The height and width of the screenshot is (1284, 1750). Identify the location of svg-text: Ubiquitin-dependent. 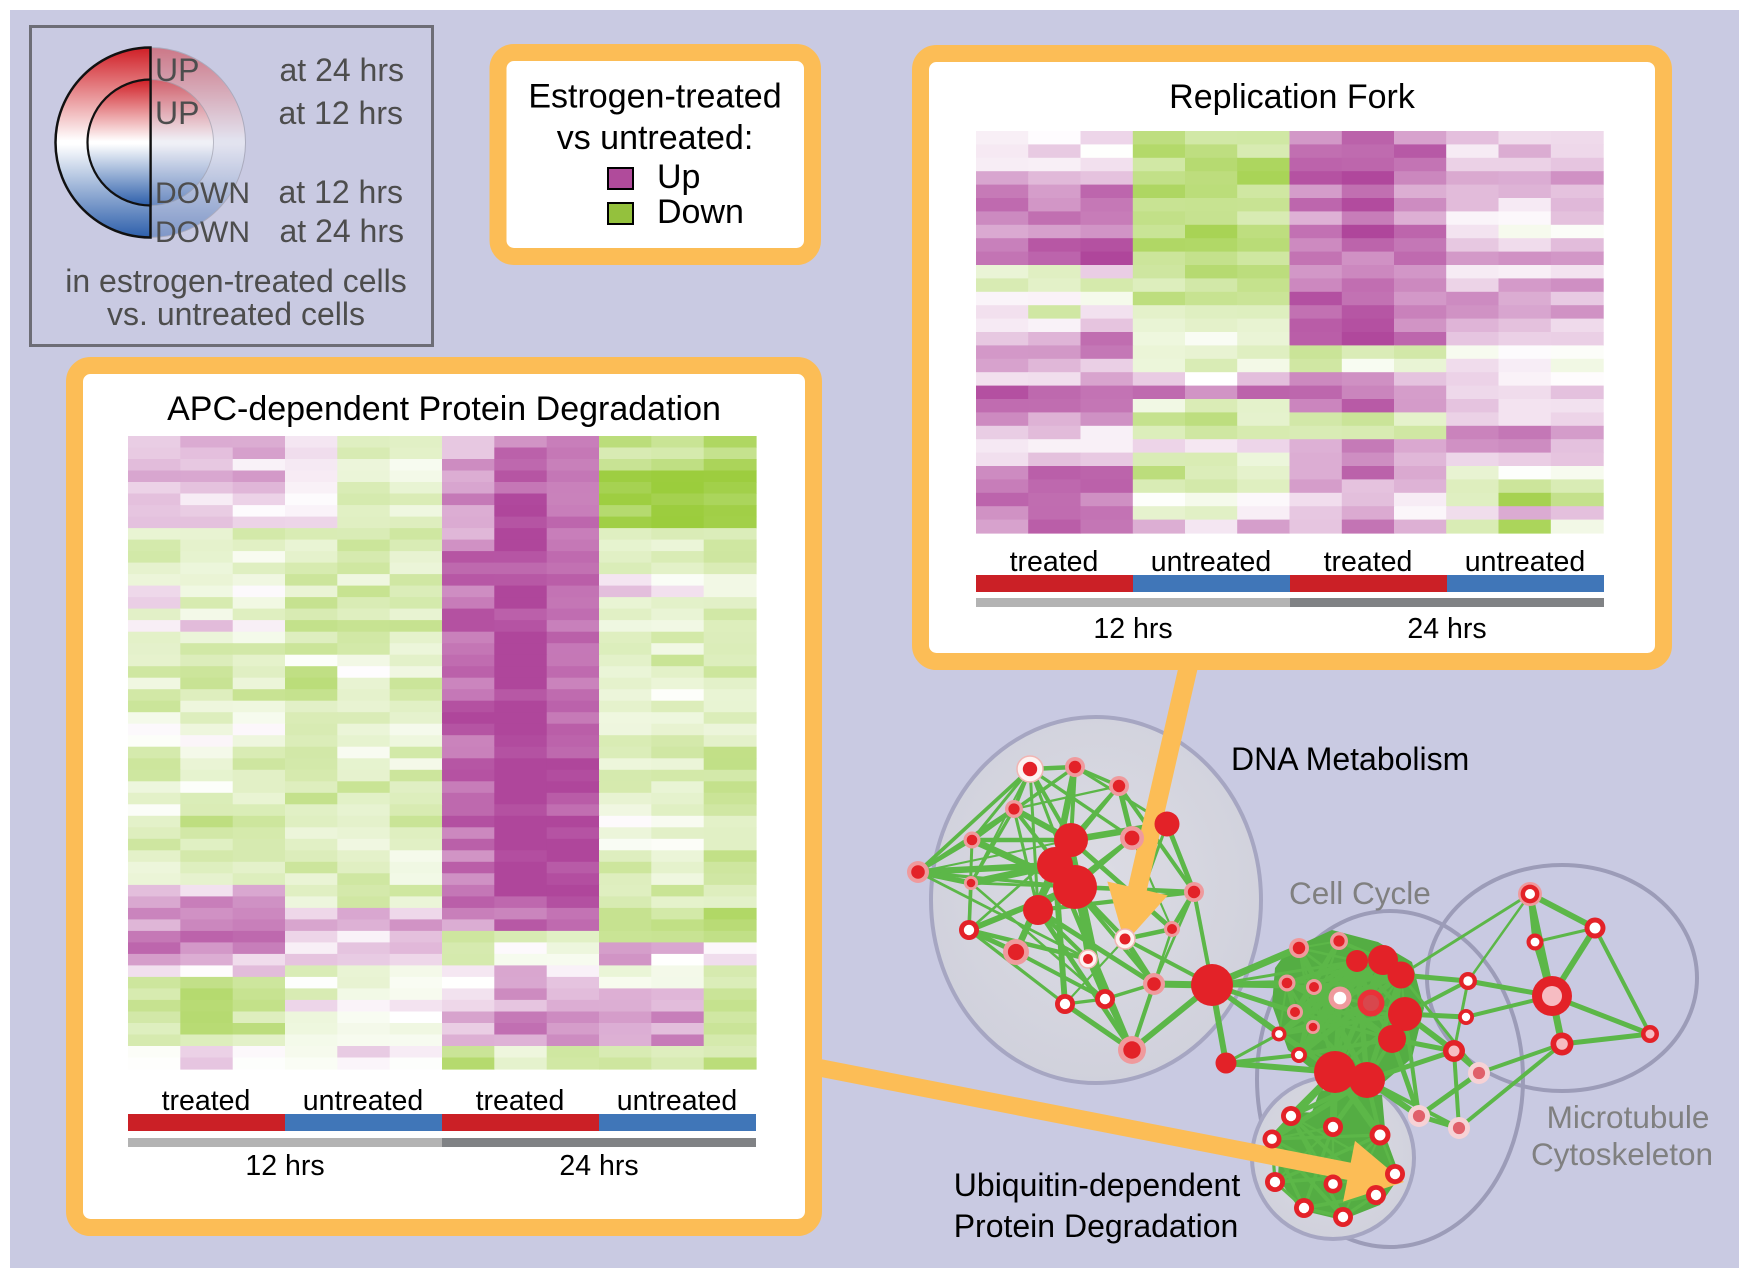
(1097, 1185).